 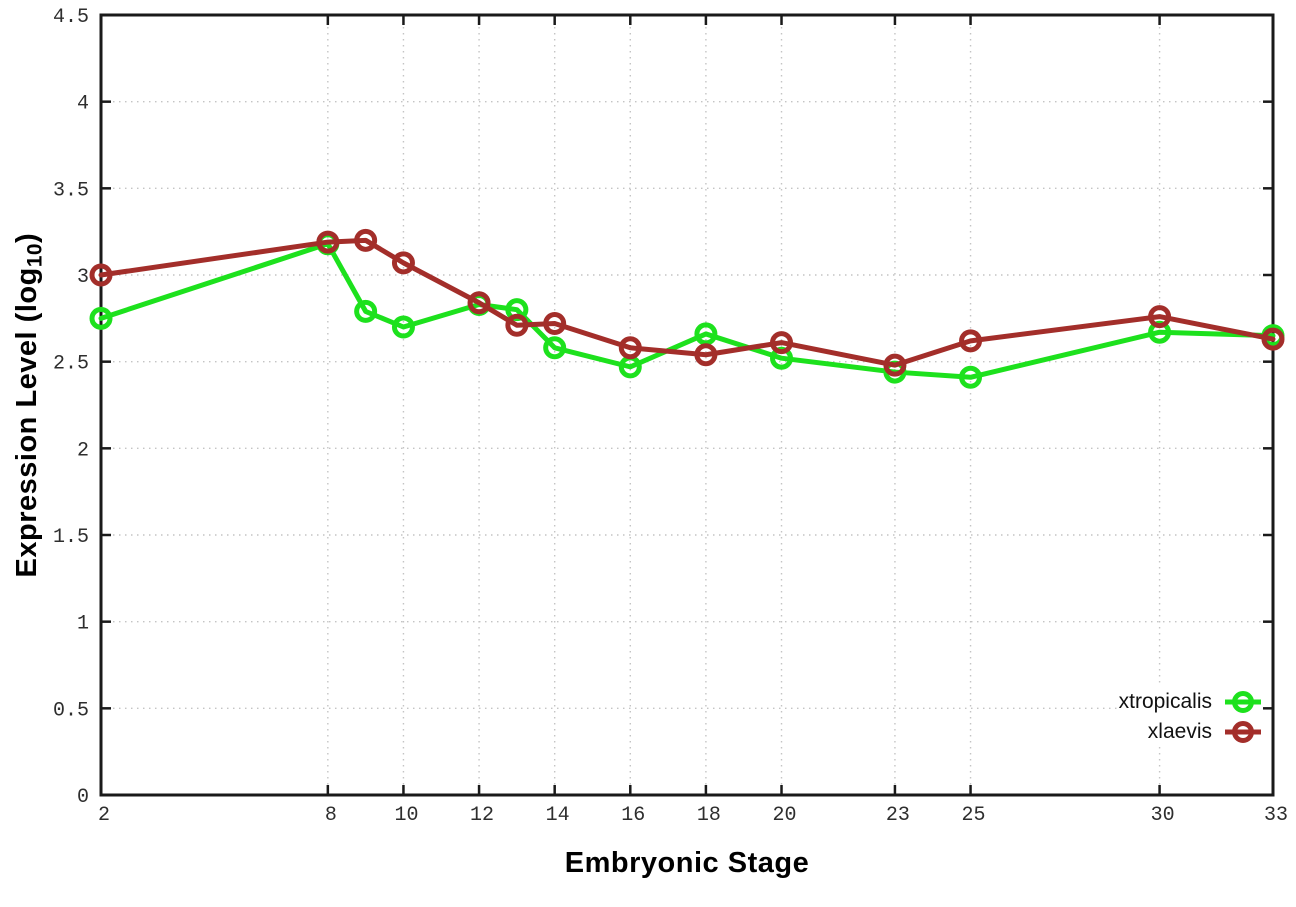 I want to click on x-tick-label: 23, so click(x=898, y=815).